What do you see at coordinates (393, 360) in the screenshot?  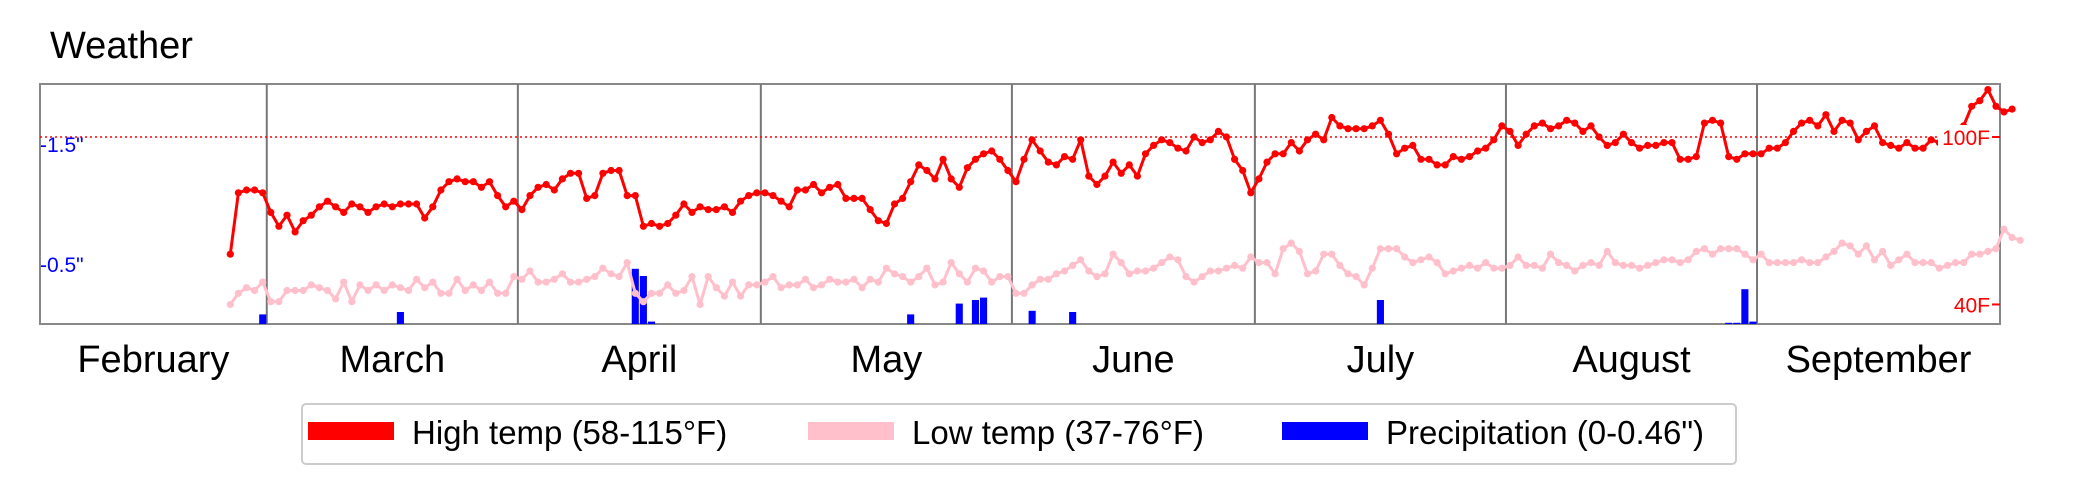 I see `month-label: March` at bounding box center [393, 360].